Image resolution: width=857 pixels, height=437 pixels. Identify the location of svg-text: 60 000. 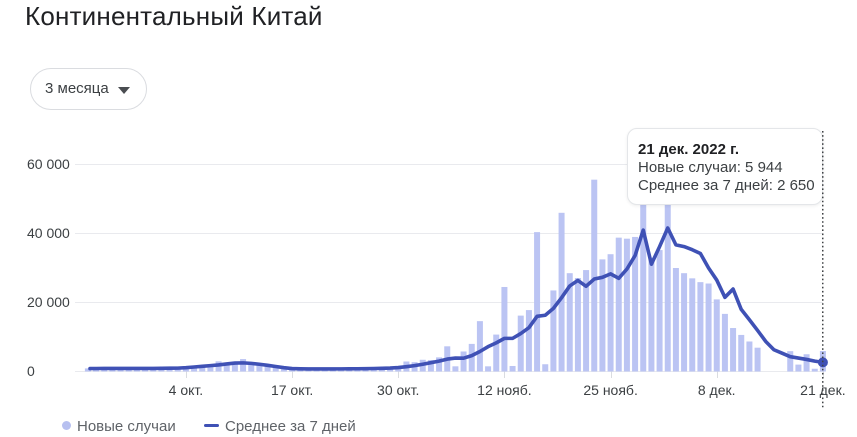
(48, 164).